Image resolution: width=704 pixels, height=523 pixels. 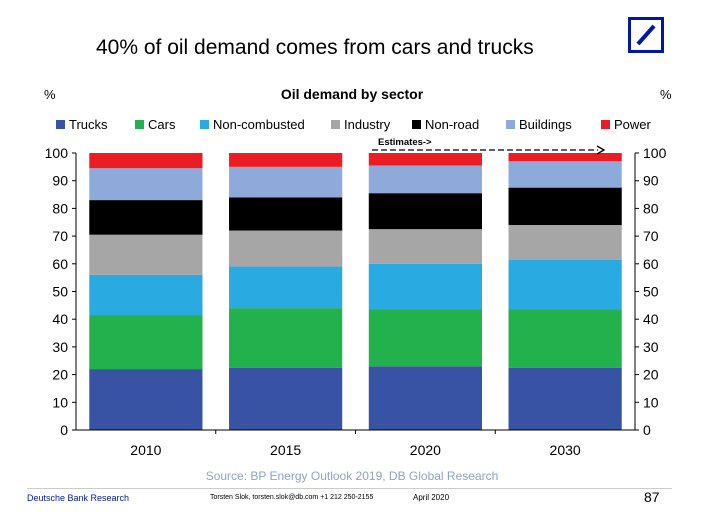 What do you see at coordinates (78, 498) in the screenshot?
I see `footer-brand: Deutsche Bank Research` at bounding box center [78, 498].